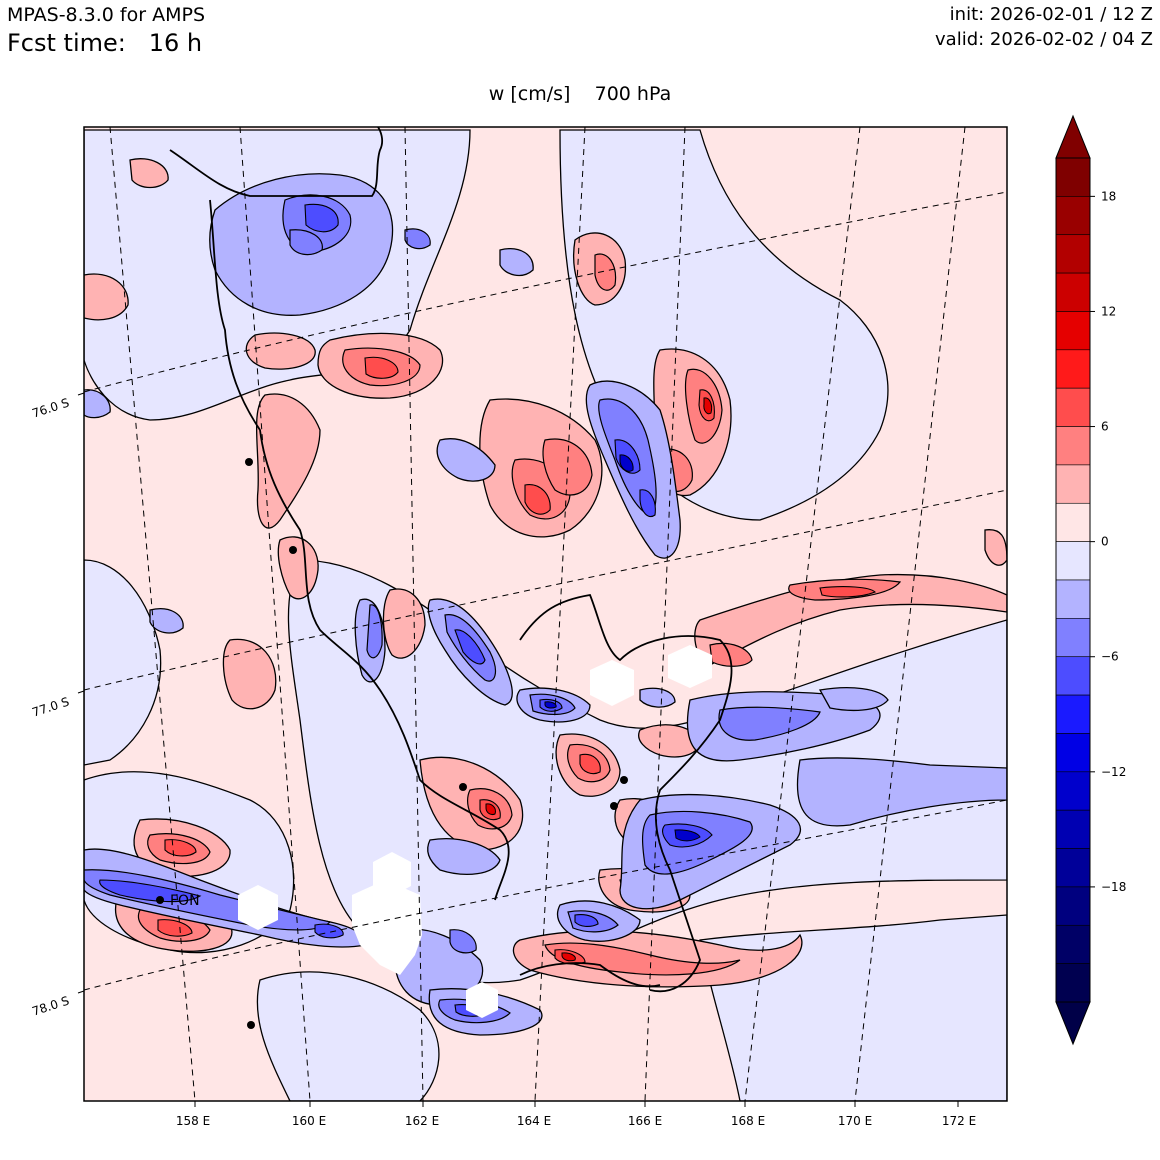 The image size is (1160, 1160). What do you see at coordinates (475, 831) in the screenshot?
I see `terrain-mask` at bounding box center [475, 831].